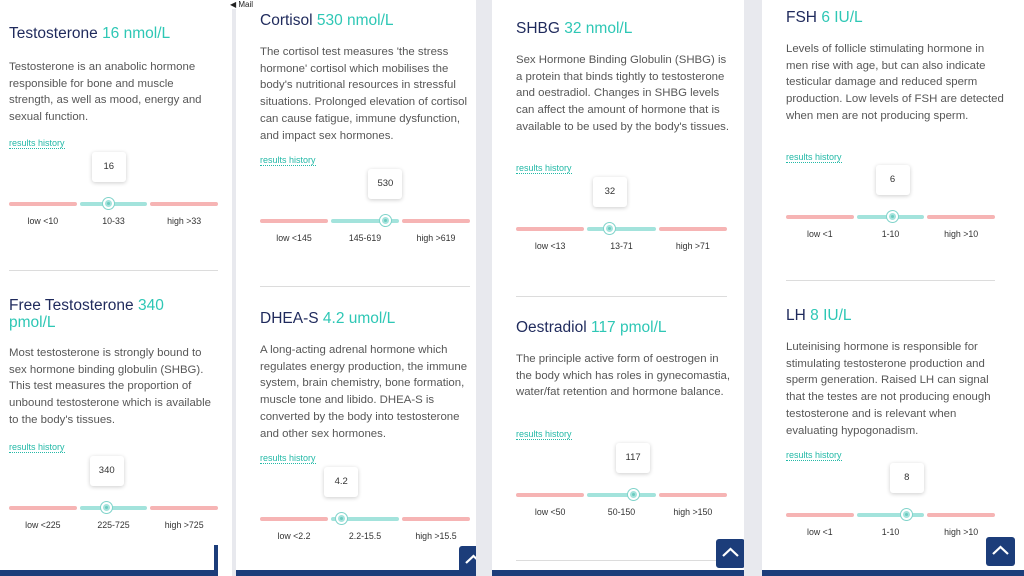  I want to click on back-to-mail-link: ◀ Mail, so click(242, 4).